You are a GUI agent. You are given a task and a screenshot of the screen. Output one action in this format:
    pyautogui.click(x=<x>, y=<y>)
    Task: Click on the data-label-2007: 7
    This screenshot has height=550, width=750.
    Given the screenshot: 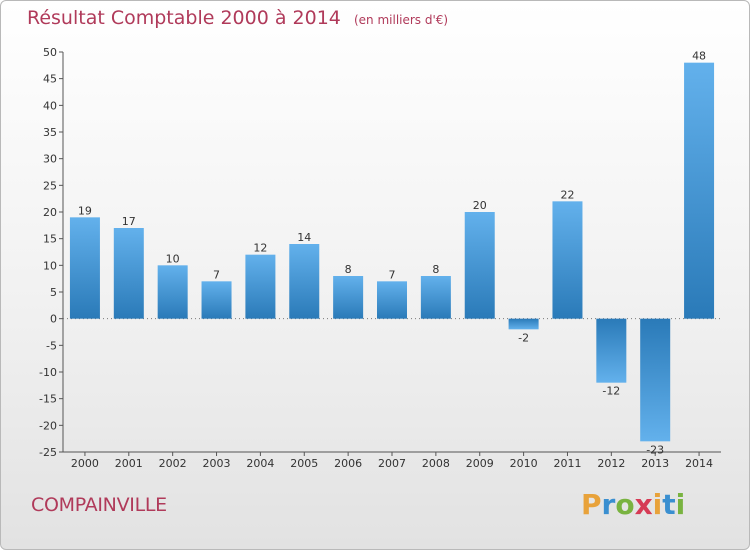 What is the action you would take?
    pyautogui.click(x=392, y=274)
    